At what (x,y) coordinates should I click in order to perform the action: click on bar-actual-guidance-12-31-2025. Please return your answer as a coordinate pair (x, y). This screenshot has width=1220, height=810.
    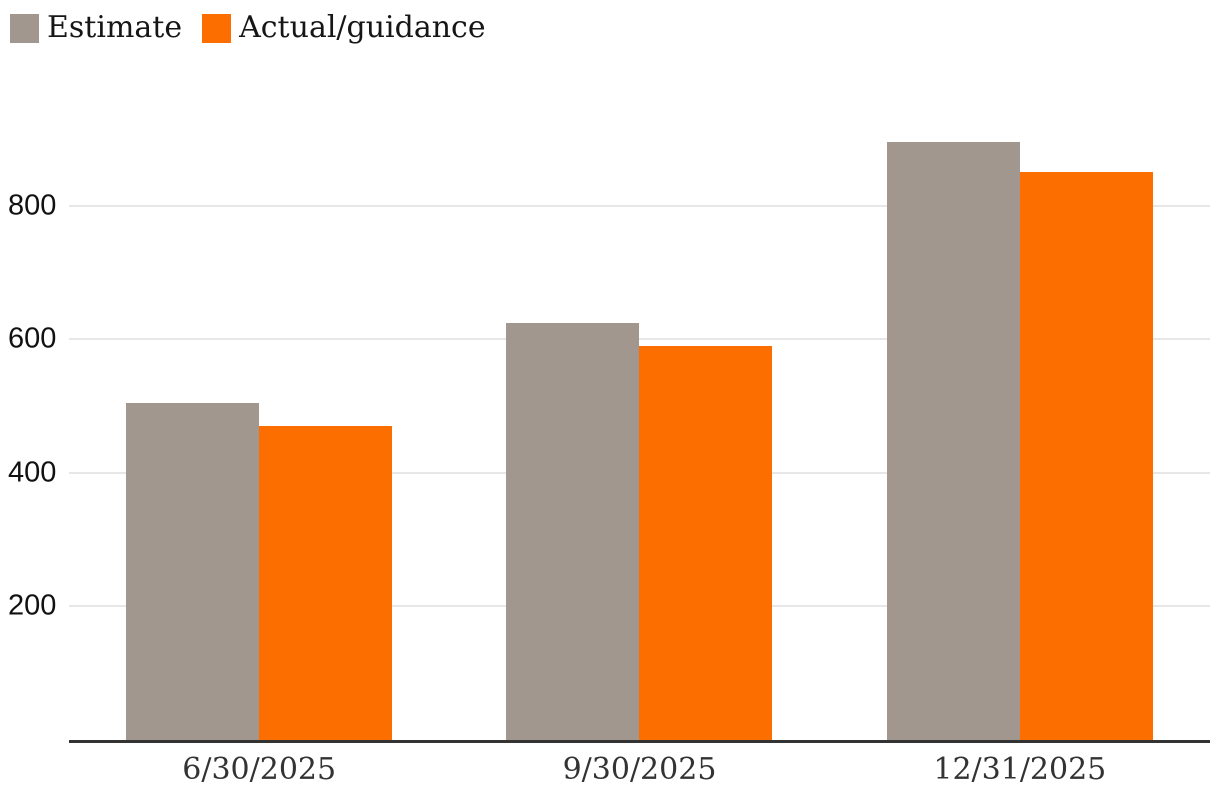
    Looking at the image, I should click on (1086, 456).